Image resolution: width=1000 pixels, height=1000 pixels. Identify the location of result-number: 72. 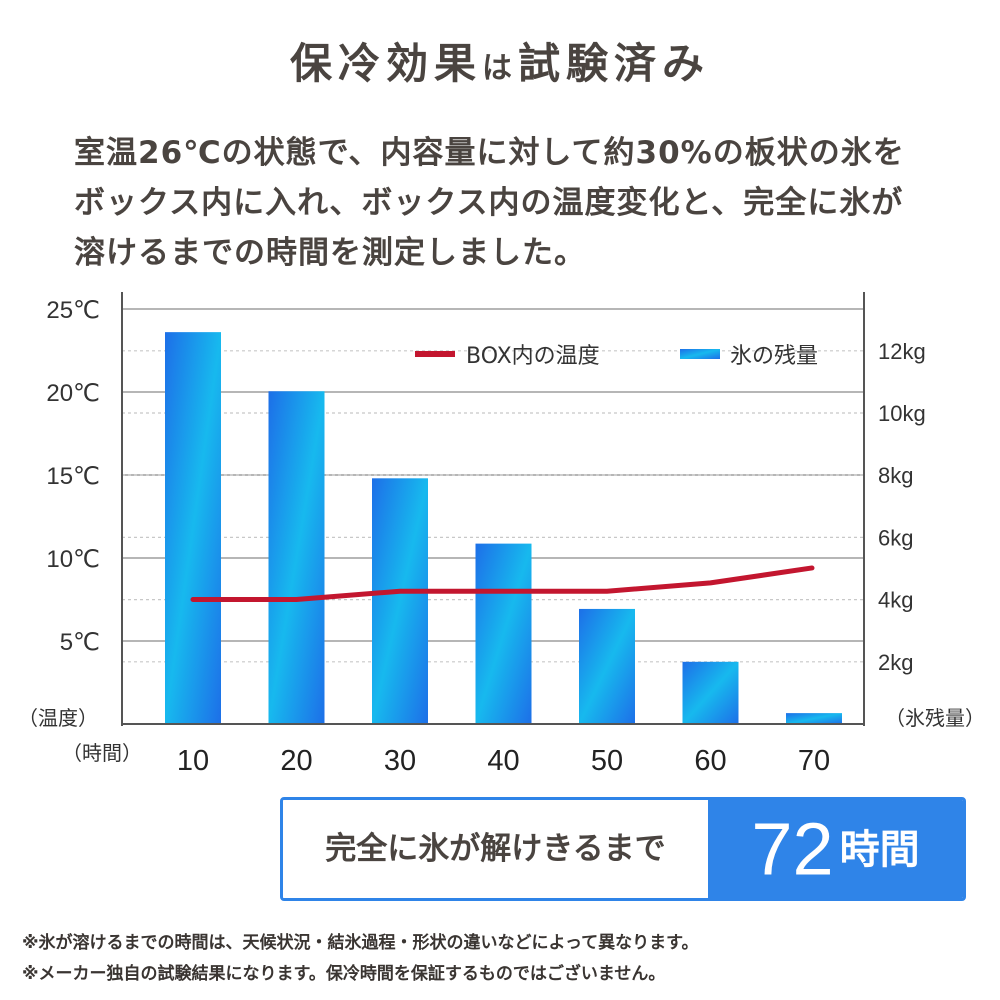
(792, 849).